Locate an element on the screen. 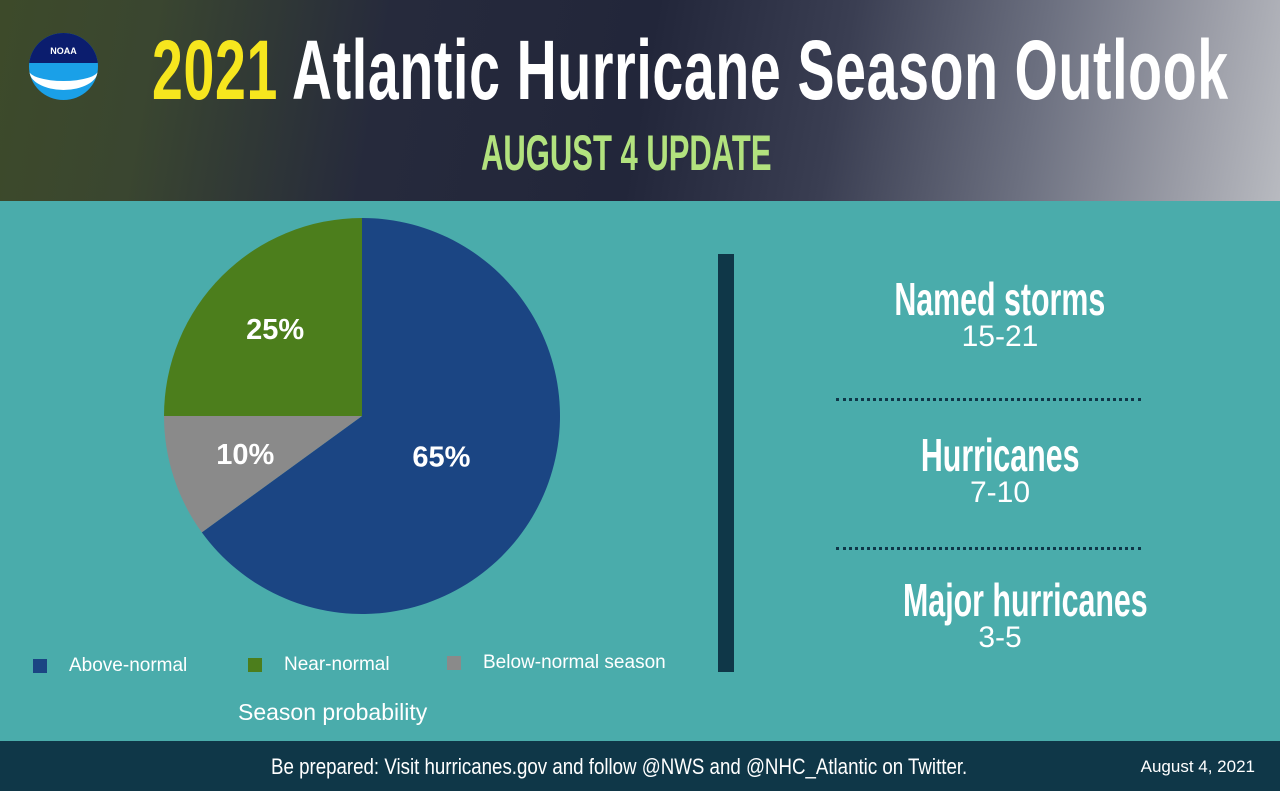  noaa-logo: NOAA is located at coordinates (63, 66).